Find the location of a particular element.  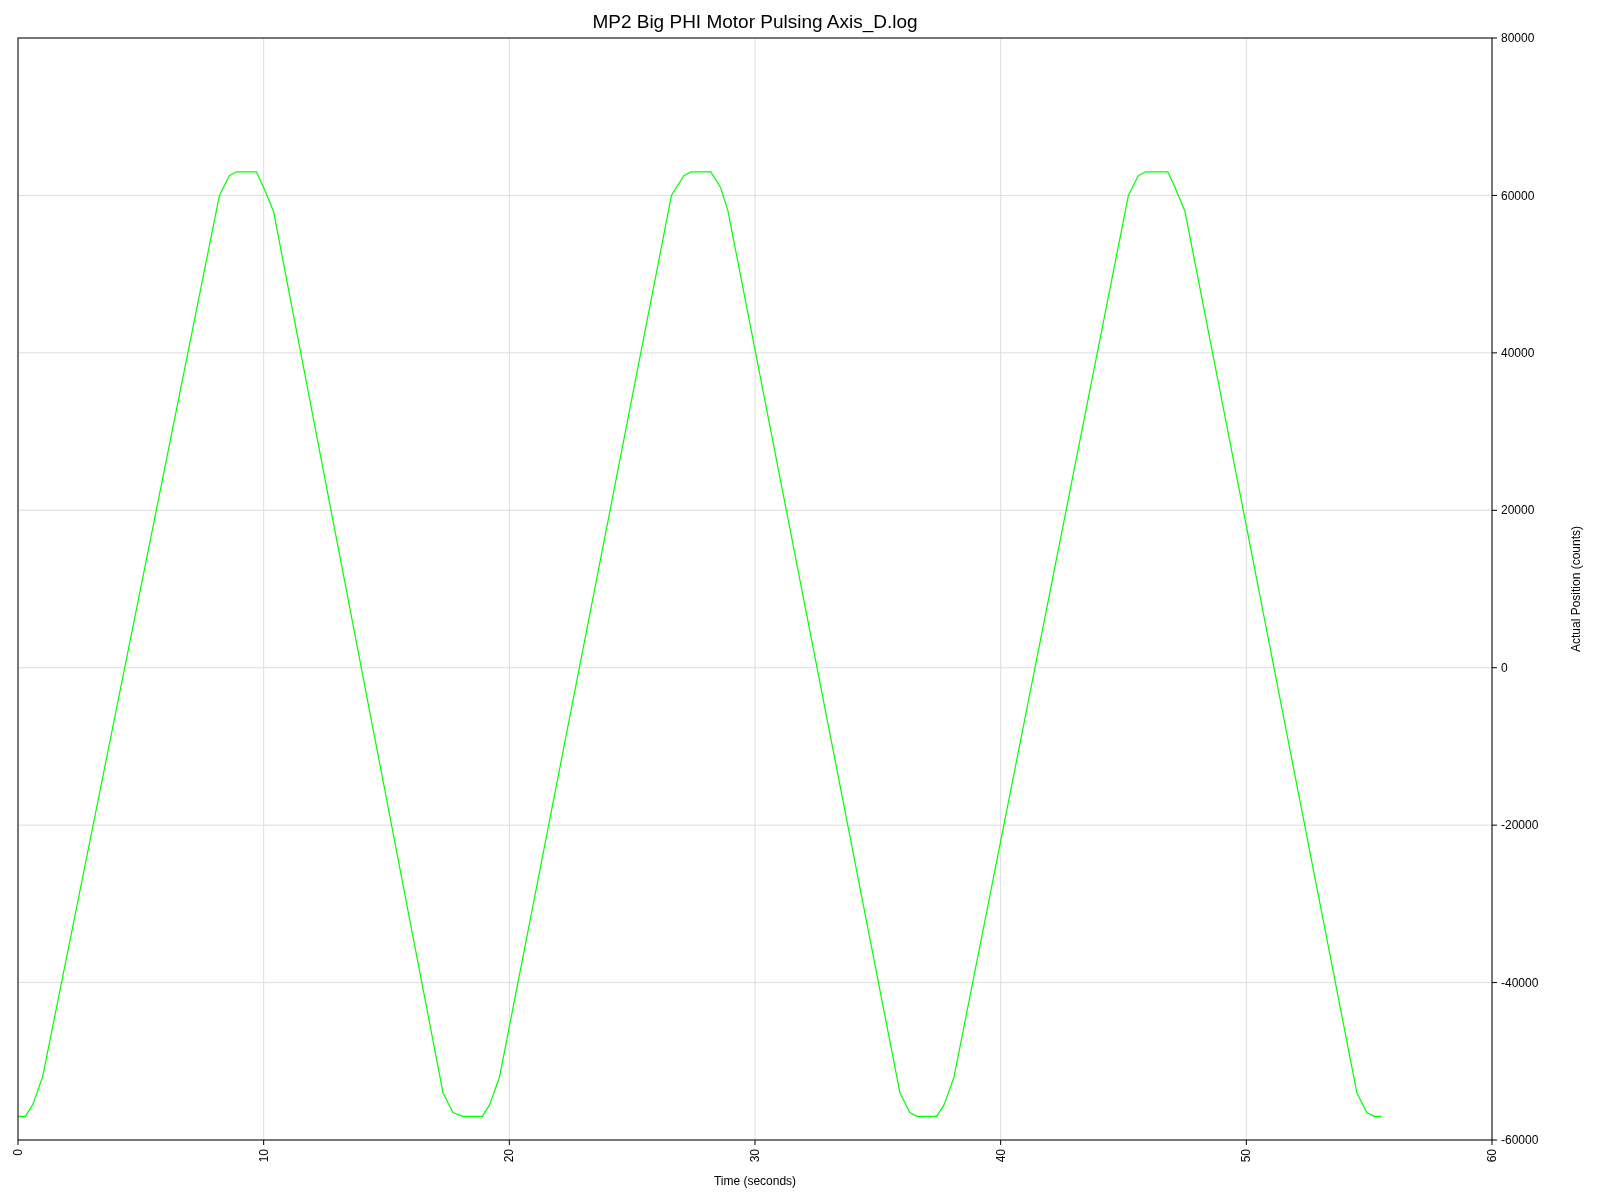

y-tick-label: 80000 is located at coordinates (1518, 38).